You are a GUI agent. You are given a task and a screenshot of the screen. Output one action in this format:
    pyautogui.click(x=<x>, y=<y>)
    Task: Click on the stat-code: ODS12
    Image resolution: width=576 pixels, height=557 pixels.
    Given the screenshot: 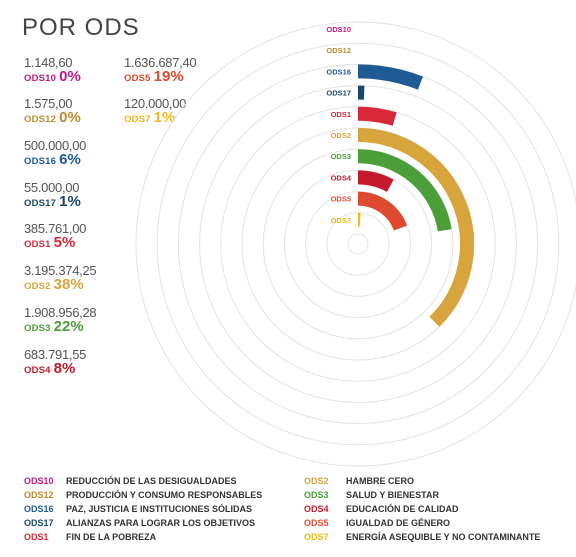 What is the action you would take?
    pyautogui.click(x=40, y=119)
    